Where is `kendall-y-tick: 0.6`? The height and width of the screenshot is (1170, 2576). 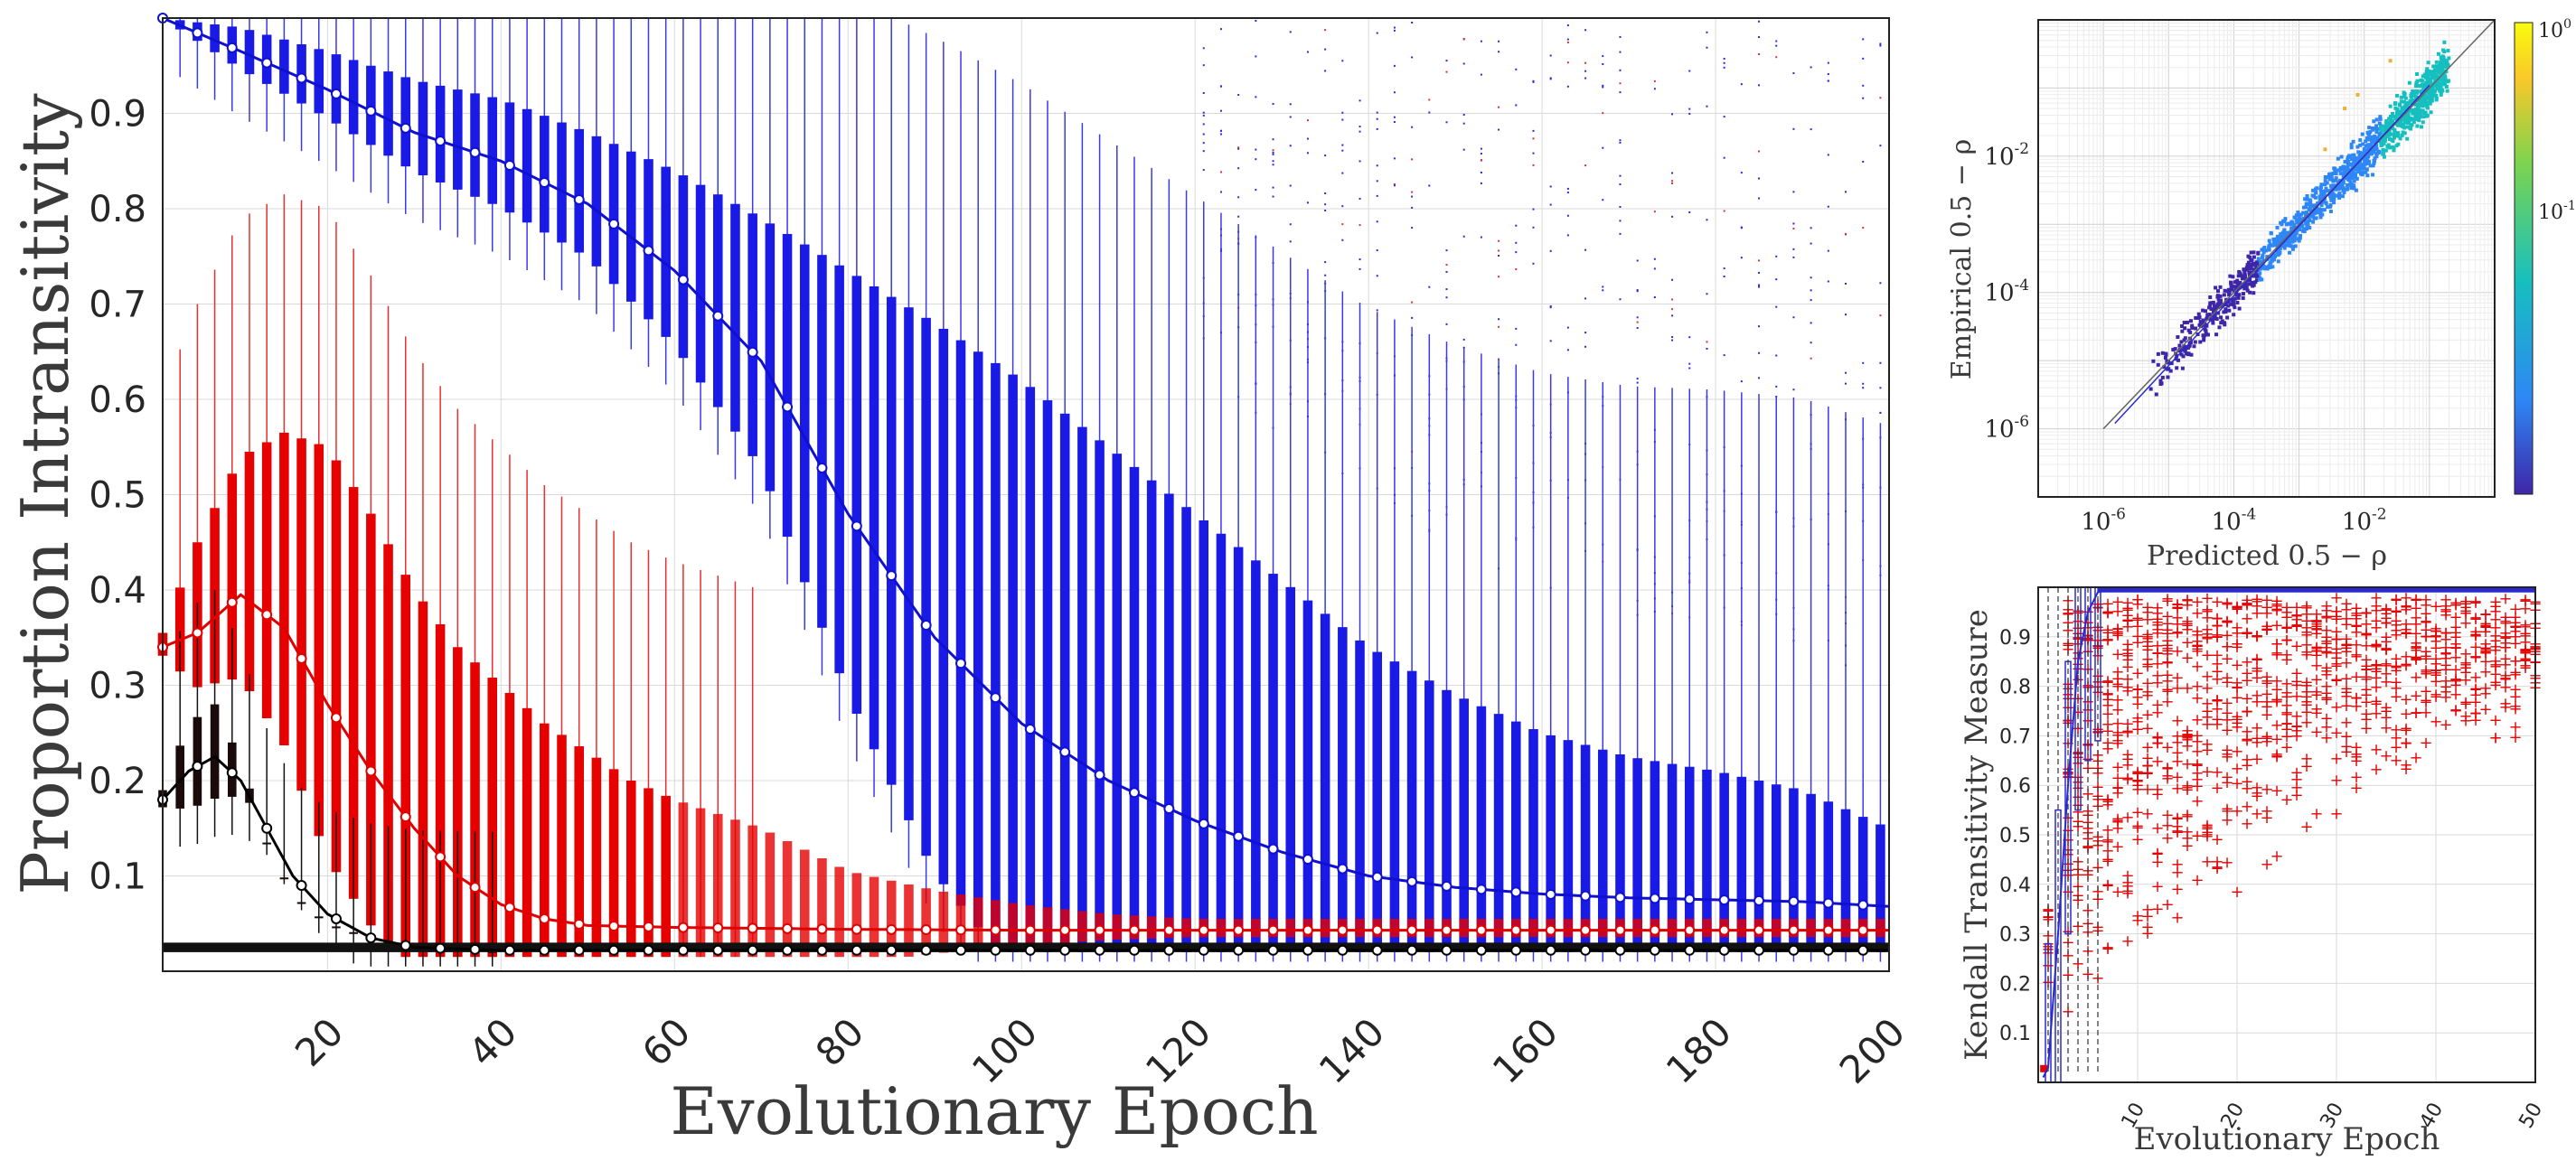 kendall-y-tick: 0.6 is located at coordinates (2015, 786).